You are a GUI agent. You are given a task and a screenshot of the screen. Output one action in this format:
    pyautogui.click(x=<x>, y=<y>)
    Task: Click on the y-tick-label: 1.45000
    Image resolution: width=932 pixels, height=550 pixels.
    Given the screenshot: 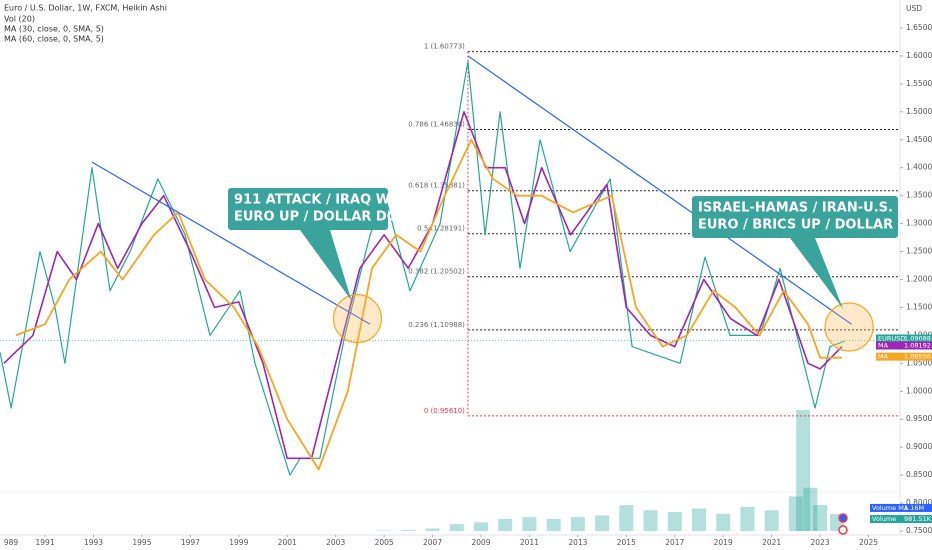 What is the action you would take?
    pyautogui.click(x=919, y=139)
    